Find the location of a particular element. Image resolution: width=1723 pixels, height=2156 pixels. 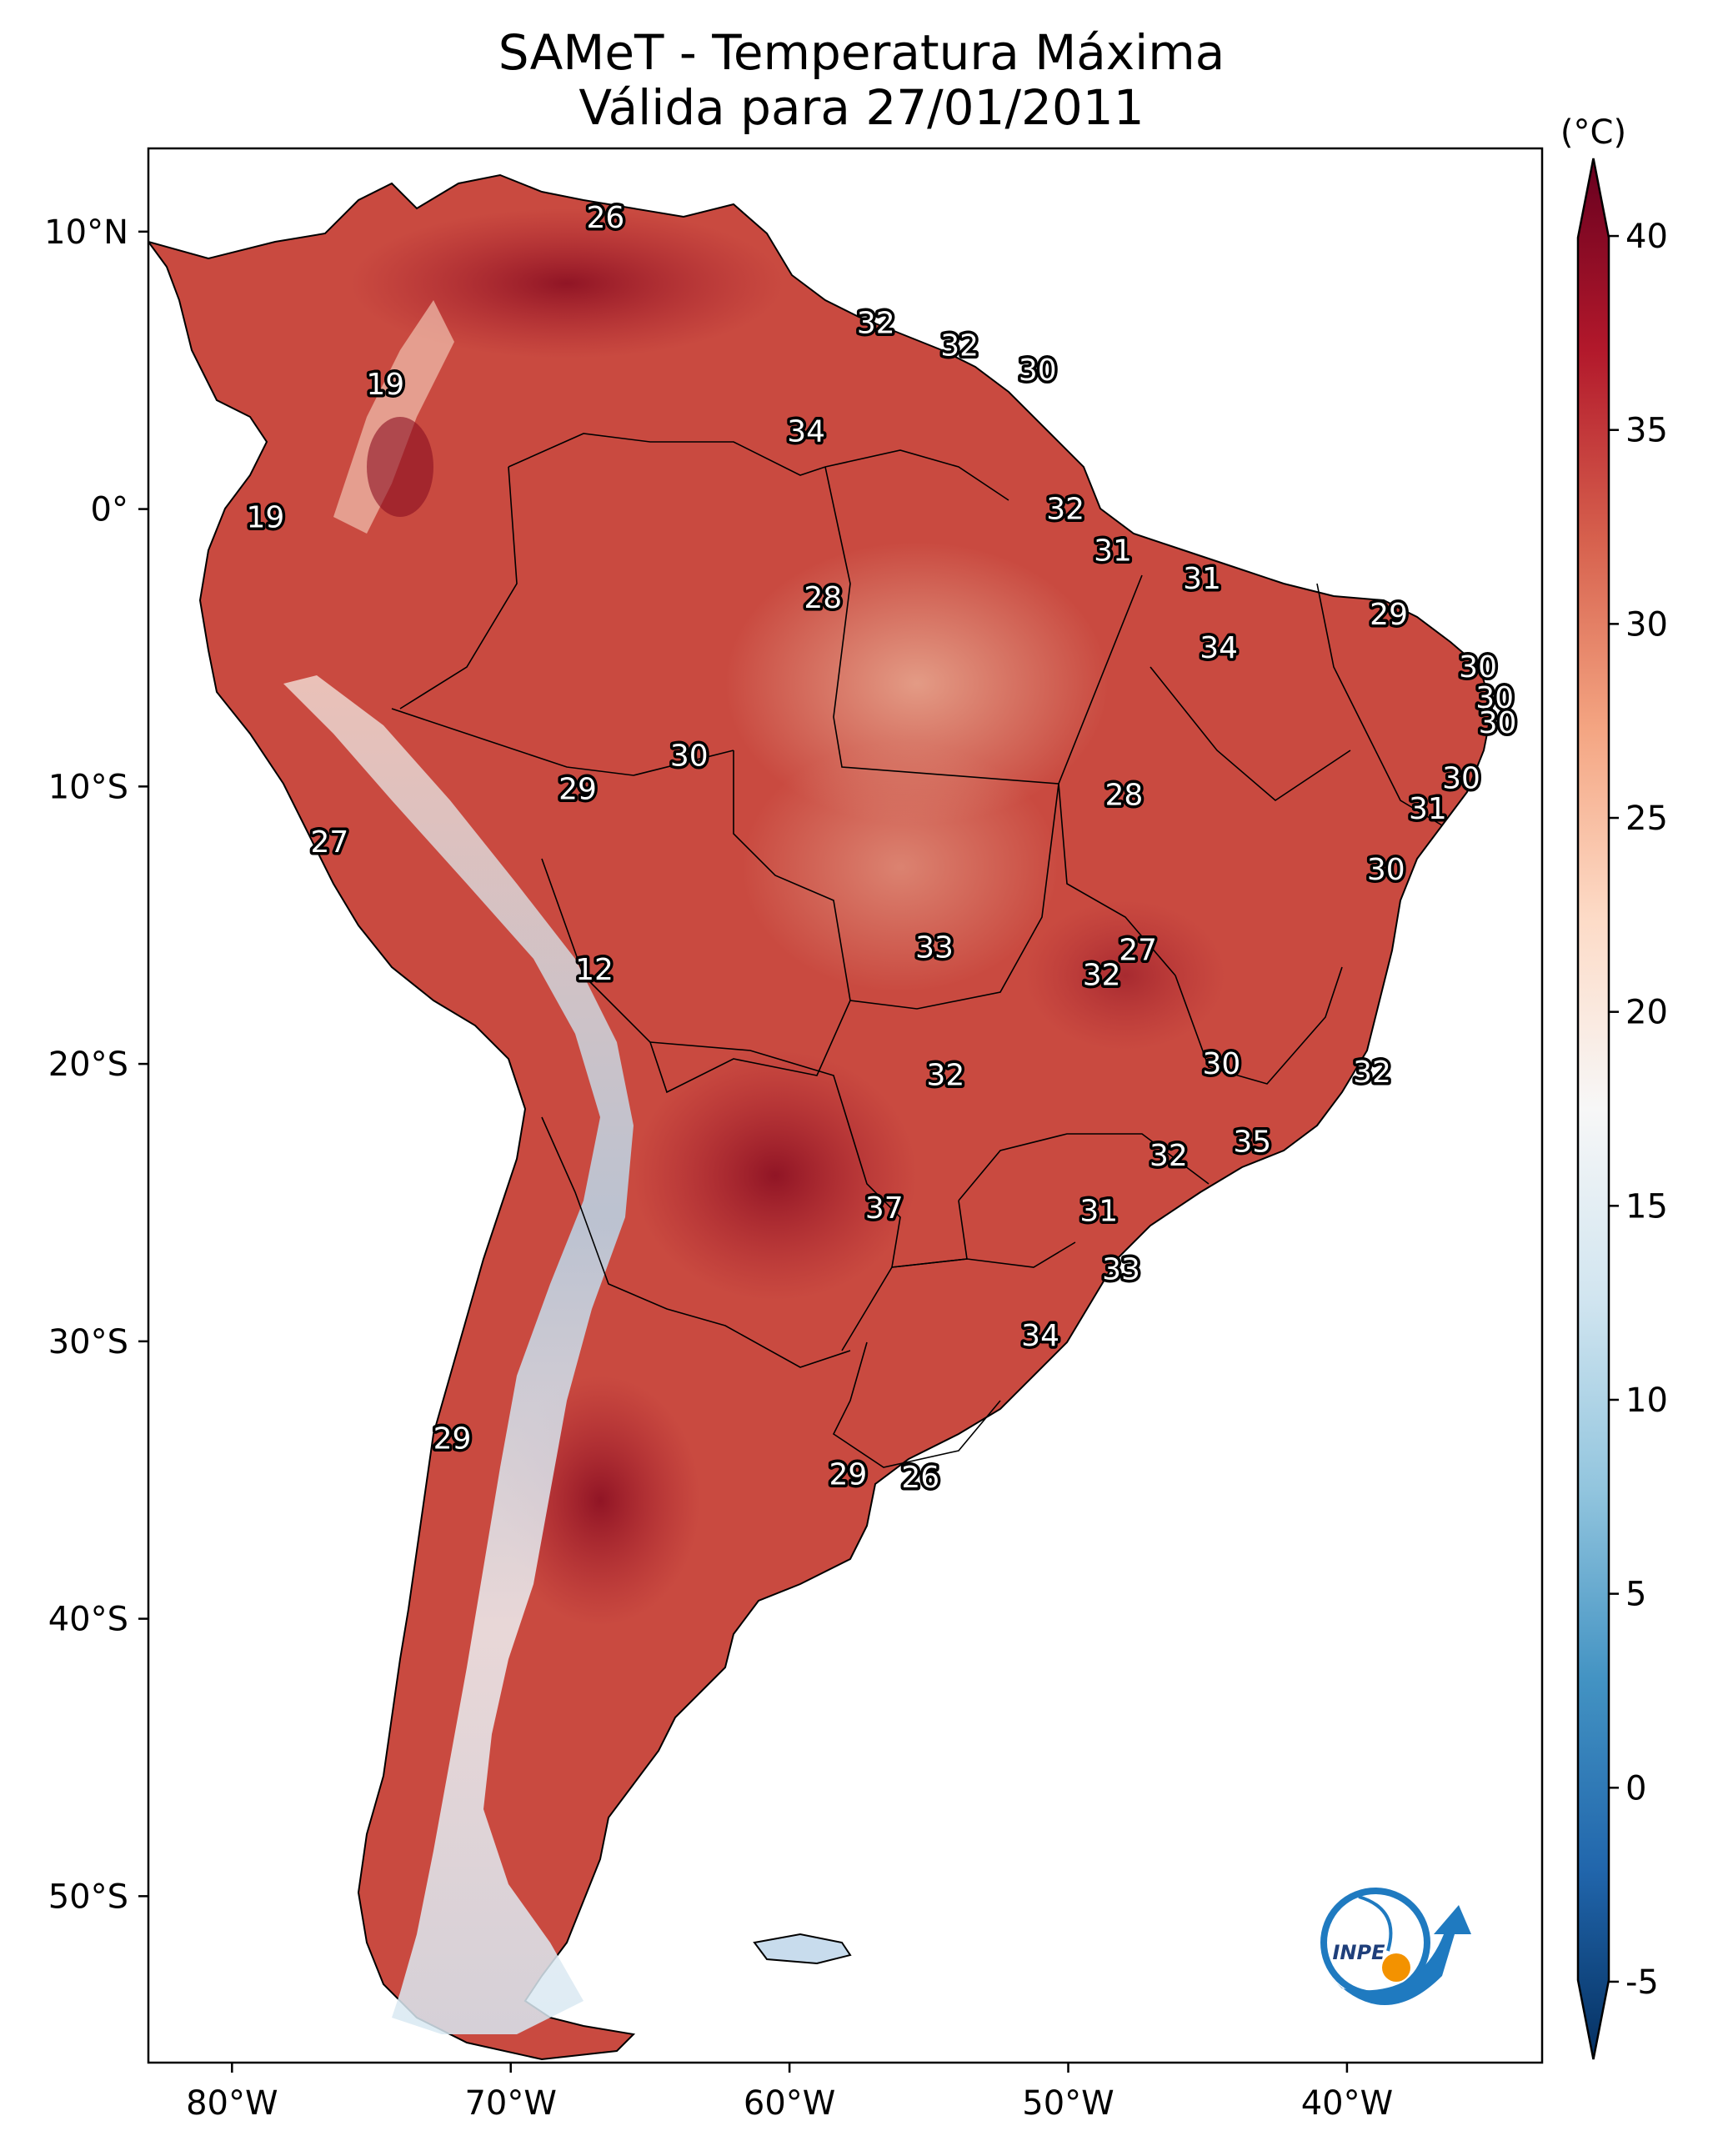

colorbar: 40 35 30 25 20 15 10 5 0 -5 (°C) is located at coordinates (1614, 1086).